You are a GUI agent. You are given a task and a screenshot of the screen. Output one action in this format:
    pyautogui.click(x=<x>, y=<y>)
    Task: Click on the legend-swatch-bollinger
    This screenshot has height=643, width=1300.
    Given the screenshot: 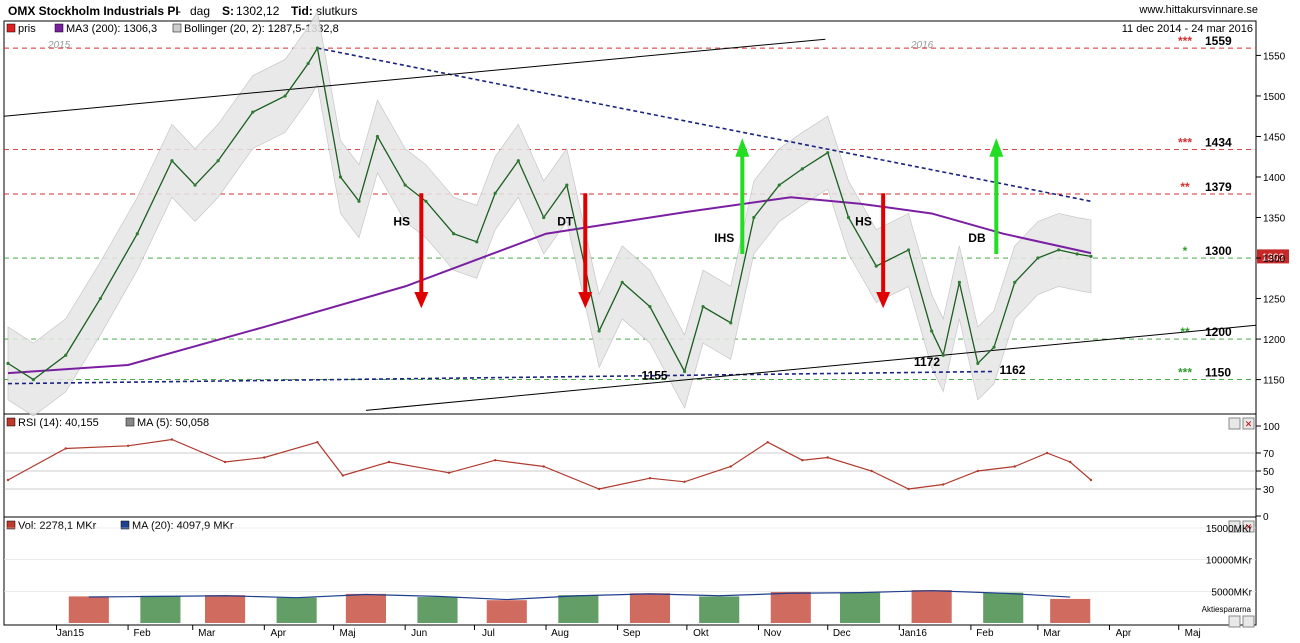 What is the action you would take?
    pyautogui.click(x=177, y=28)
    